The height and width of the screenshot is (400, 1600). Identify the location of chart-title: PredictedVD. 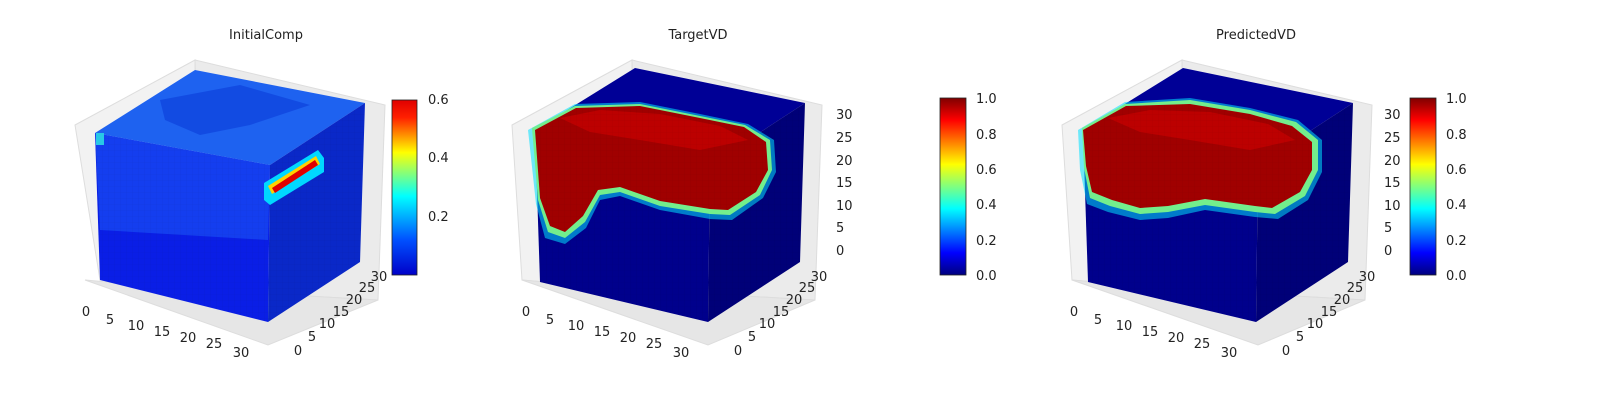
(1256, 35).